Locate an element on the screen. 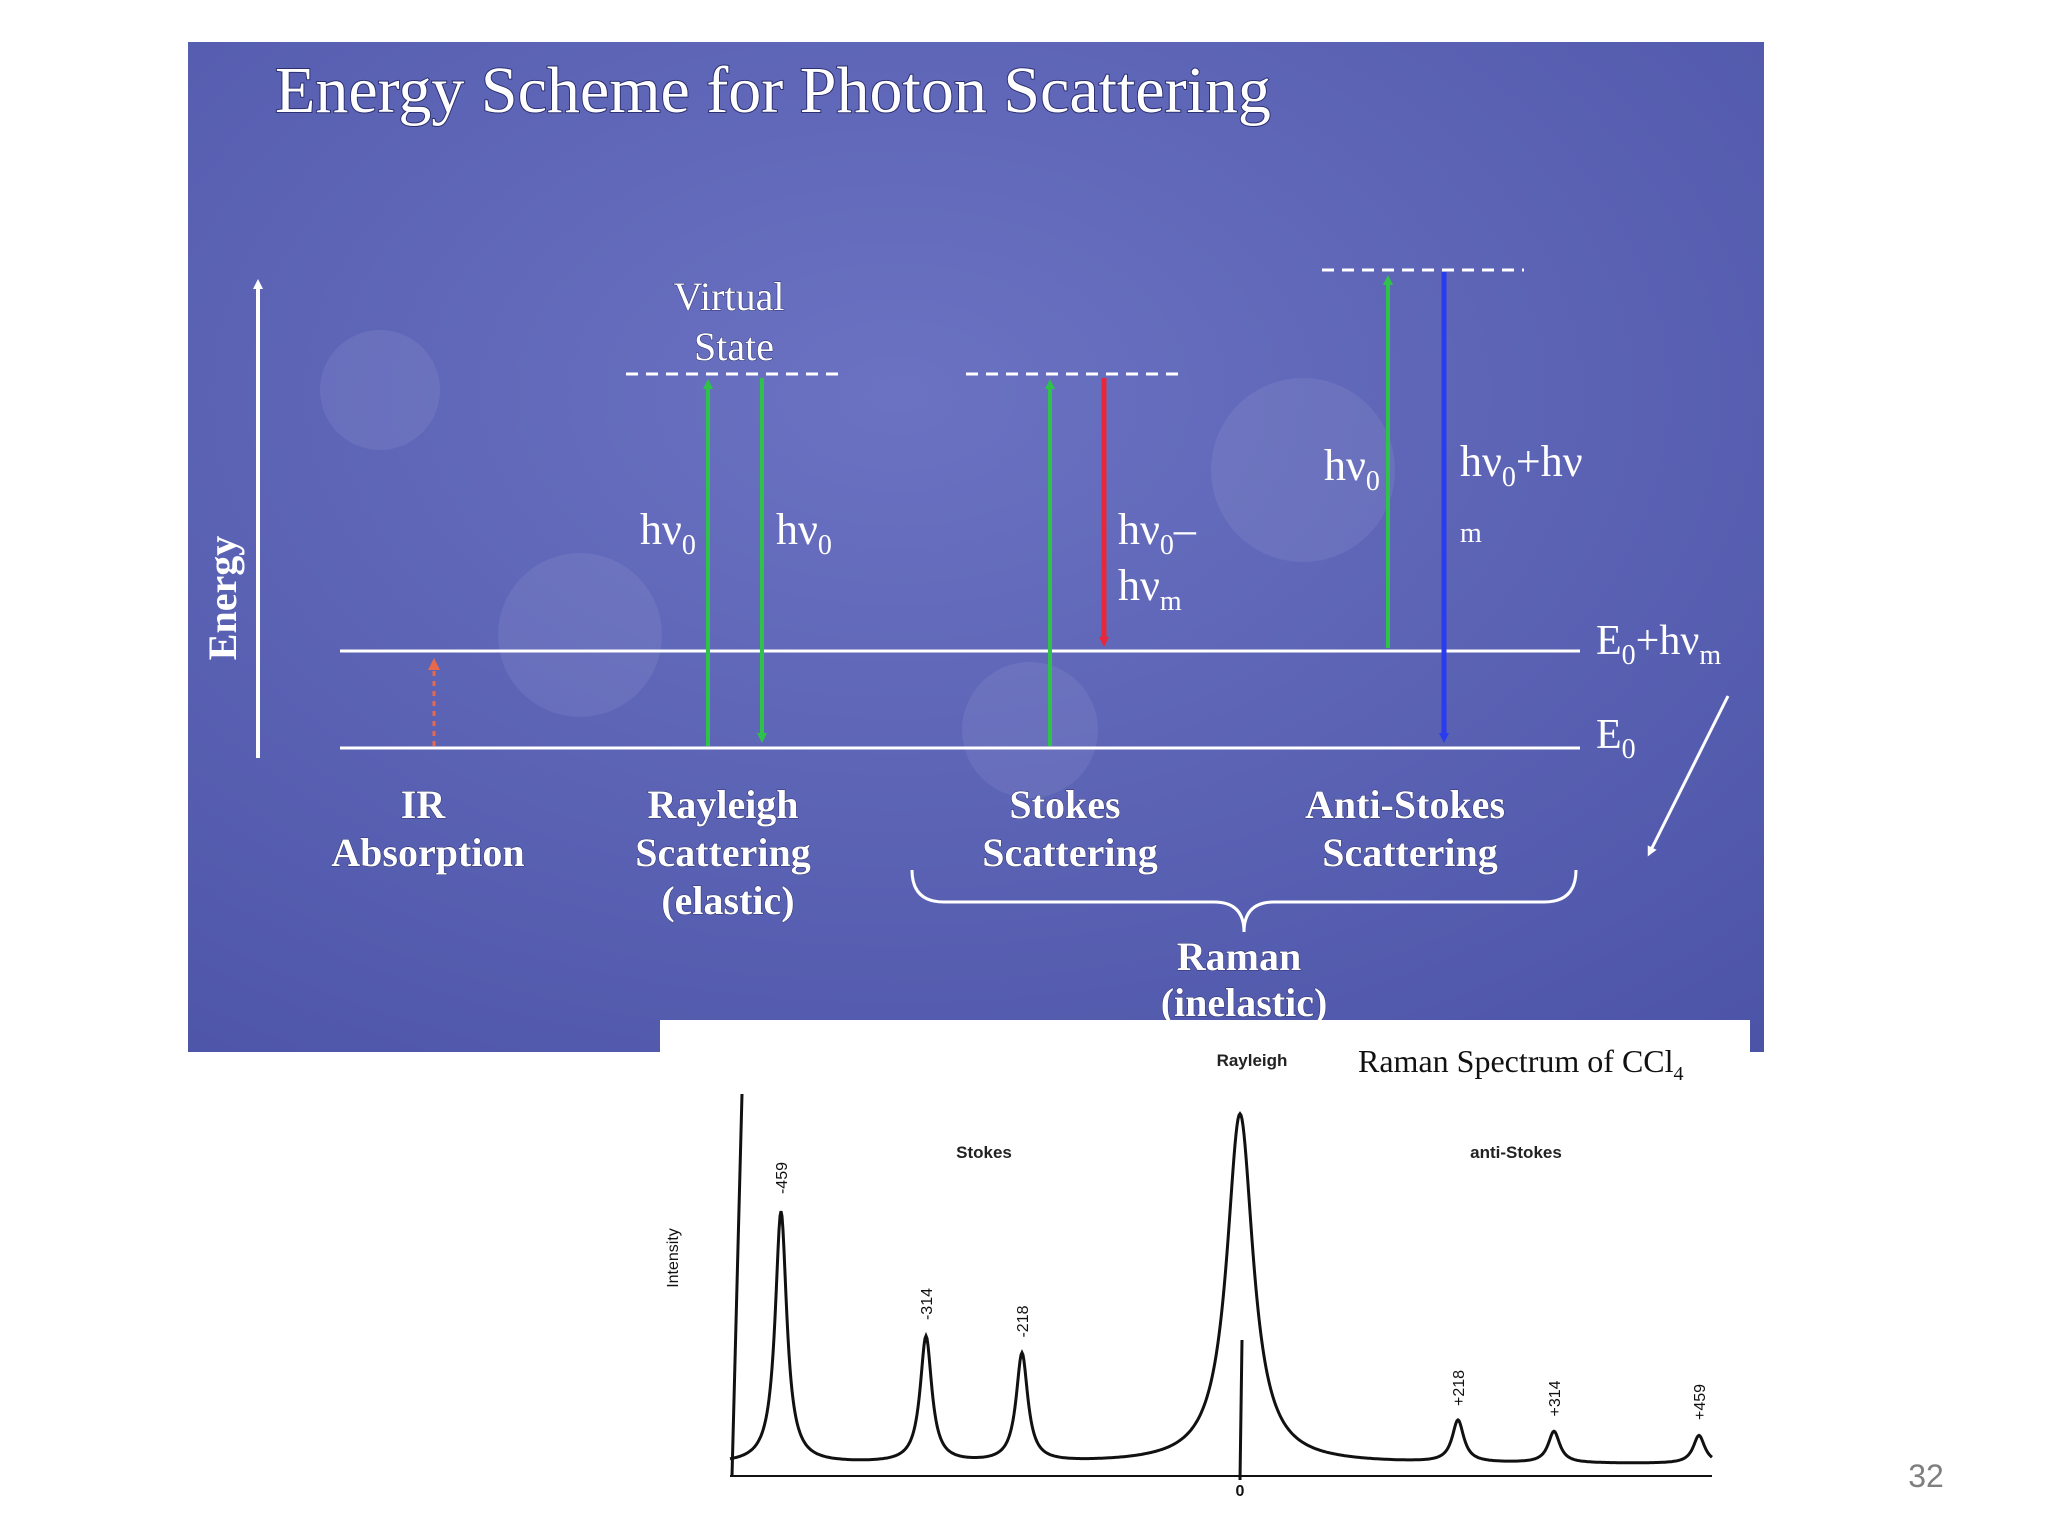 This screenshot has height=1536, width=2048. excited-level-label: E0+hνm is located at coordinates (1658, 644).